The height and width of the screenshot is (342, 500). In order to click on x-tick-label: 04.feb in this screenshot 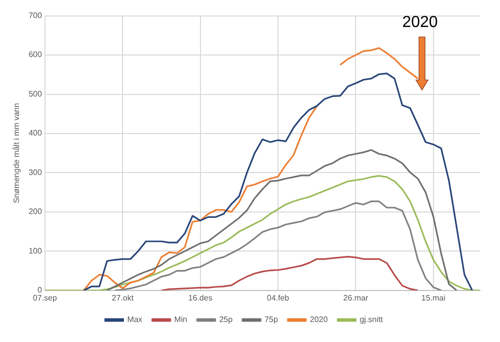, I will do `click(278, 297)`.